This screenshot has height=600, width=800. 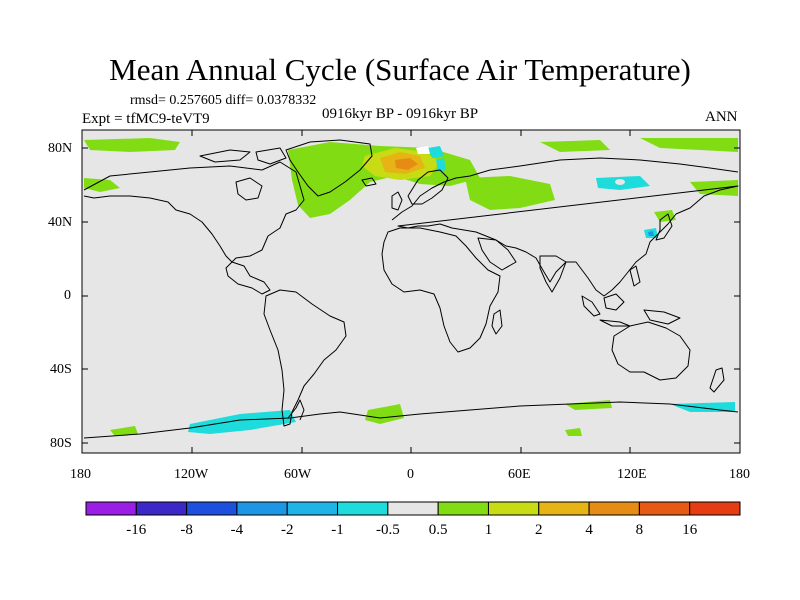 I want to click on coastline-australia, so click(x=651, y=351).